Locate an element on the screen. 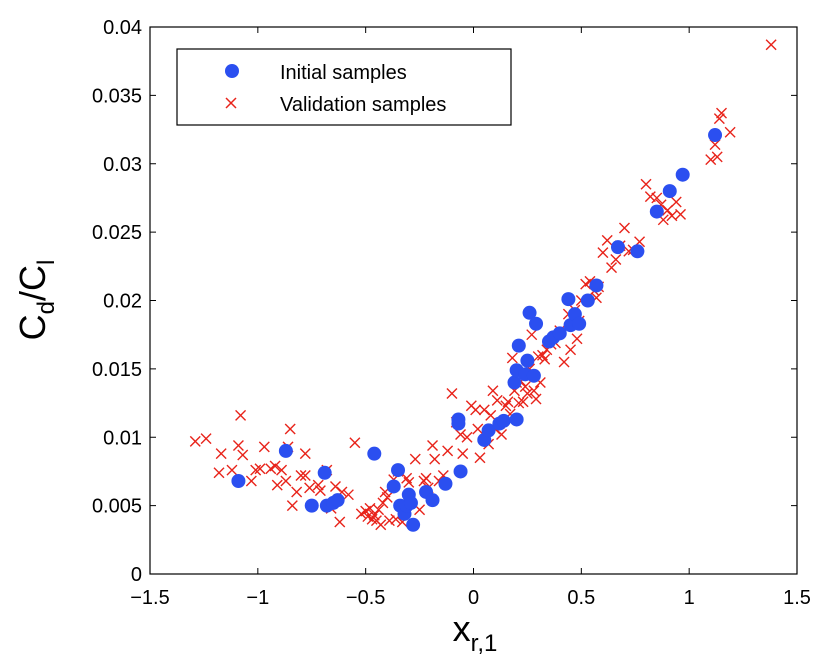 The width and height of the screenshot is (830, 665). legend: Initial samples Validation samples is located at coordinates (344, 87).